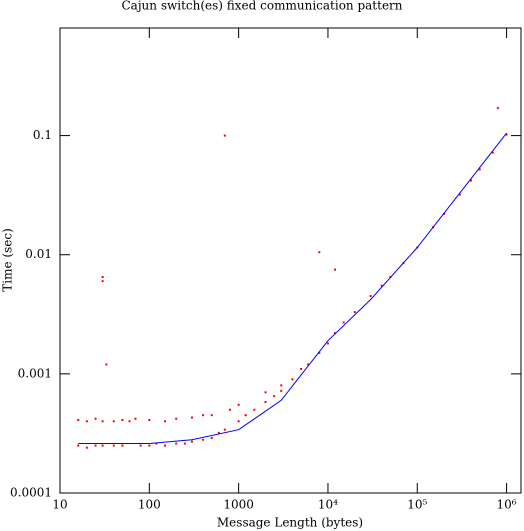  I want to click on x-axis-label: Message Length (bytes), so click(290, 523).